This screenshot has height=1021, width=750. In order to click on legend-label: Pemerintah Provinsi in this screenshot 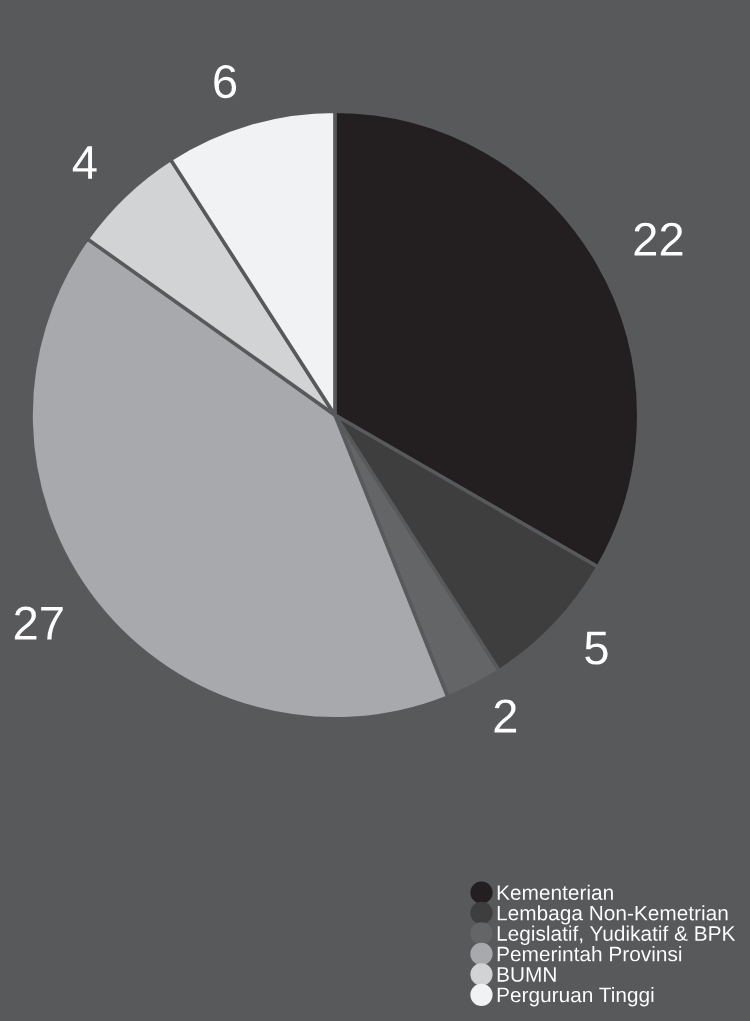, I will do `click(589, 954)`.